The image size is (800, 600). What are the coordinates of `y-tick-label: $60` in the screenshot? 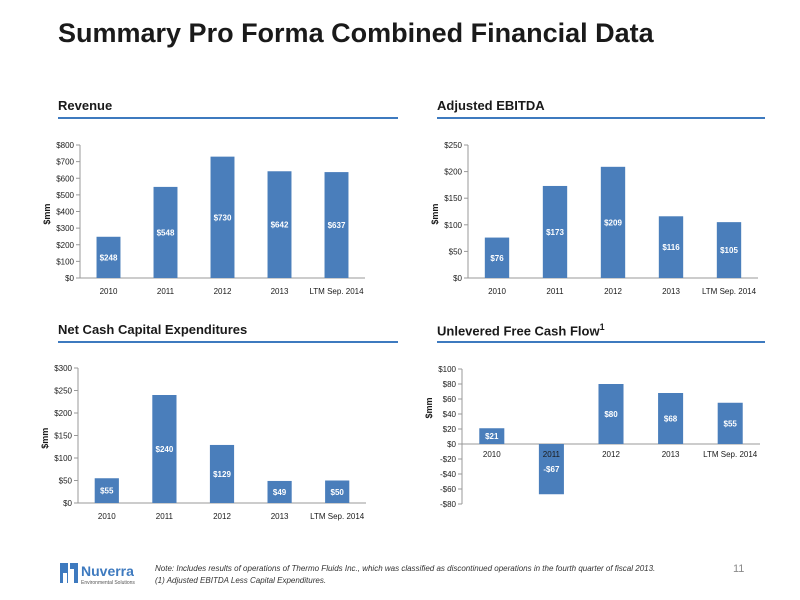 It's located at (450, 399).